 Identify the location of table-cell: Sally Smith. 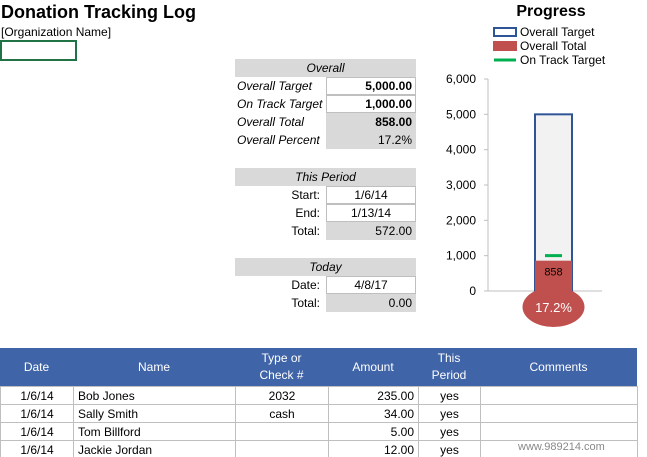
(154, 413).